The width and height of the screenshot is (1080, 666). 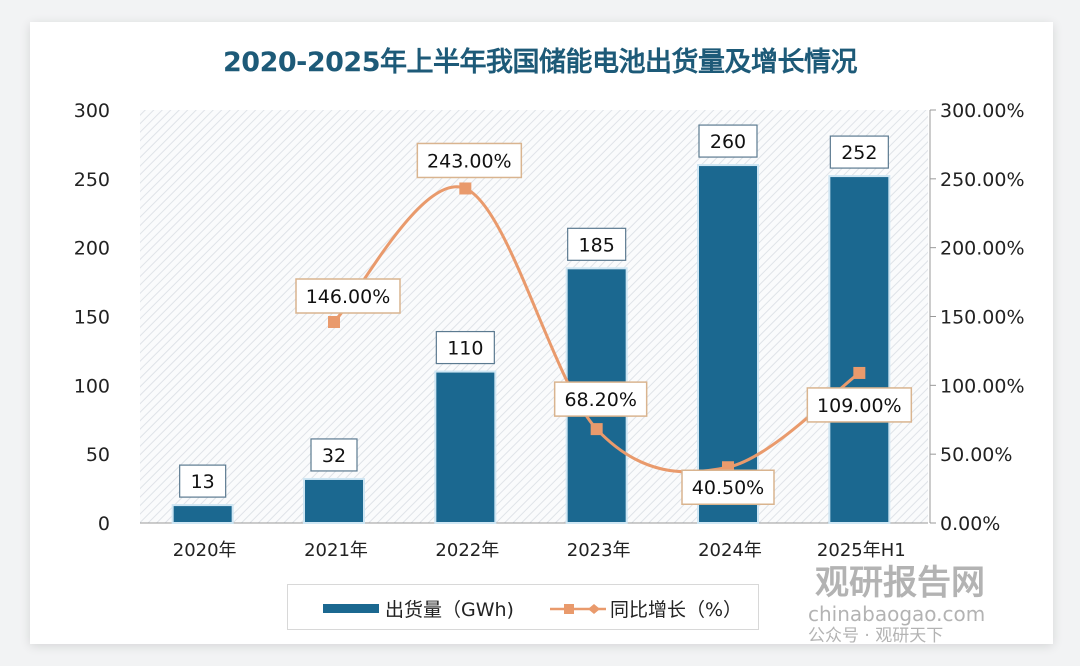 I want to click on y-left-tick-label: 150, so click(x=92, y=318).